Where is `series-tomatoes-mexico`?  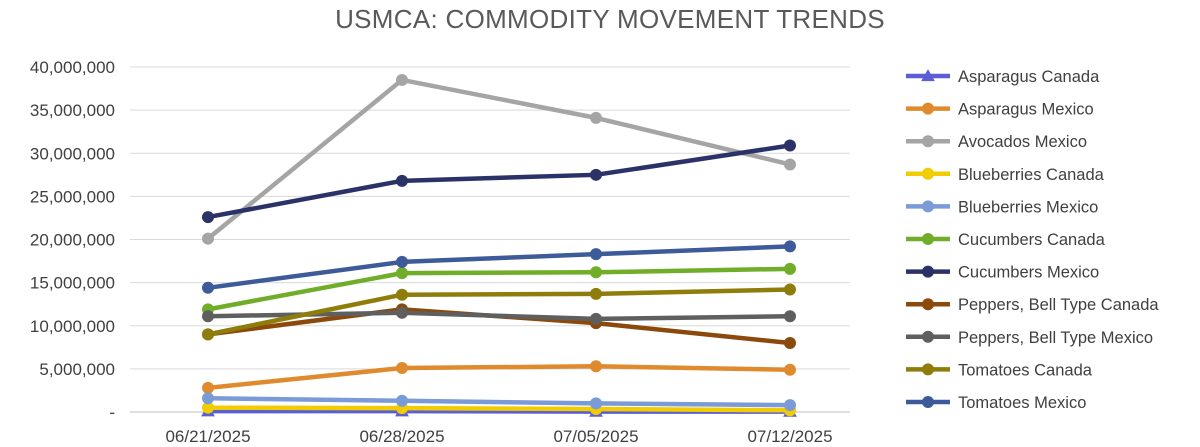
series-tomatoes-mexico is located at coordinates (499, 267).